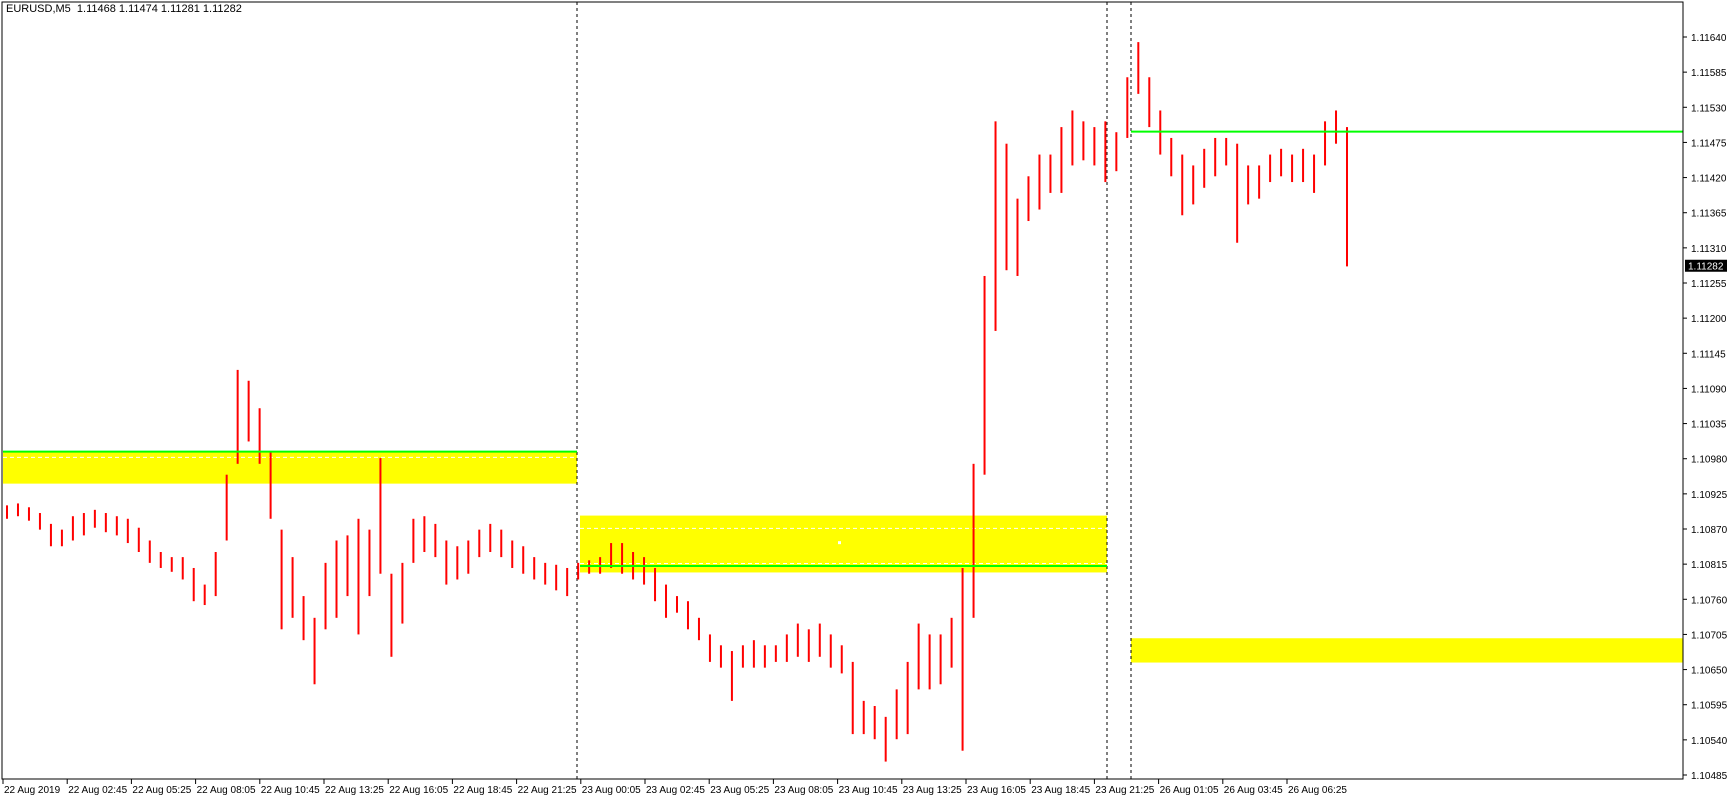 This screenshot has height=800, width=1729. Describe the element at coordinates (1709, 108) in the screenshot. I see `y-tick-label: 1.11530` at that location.